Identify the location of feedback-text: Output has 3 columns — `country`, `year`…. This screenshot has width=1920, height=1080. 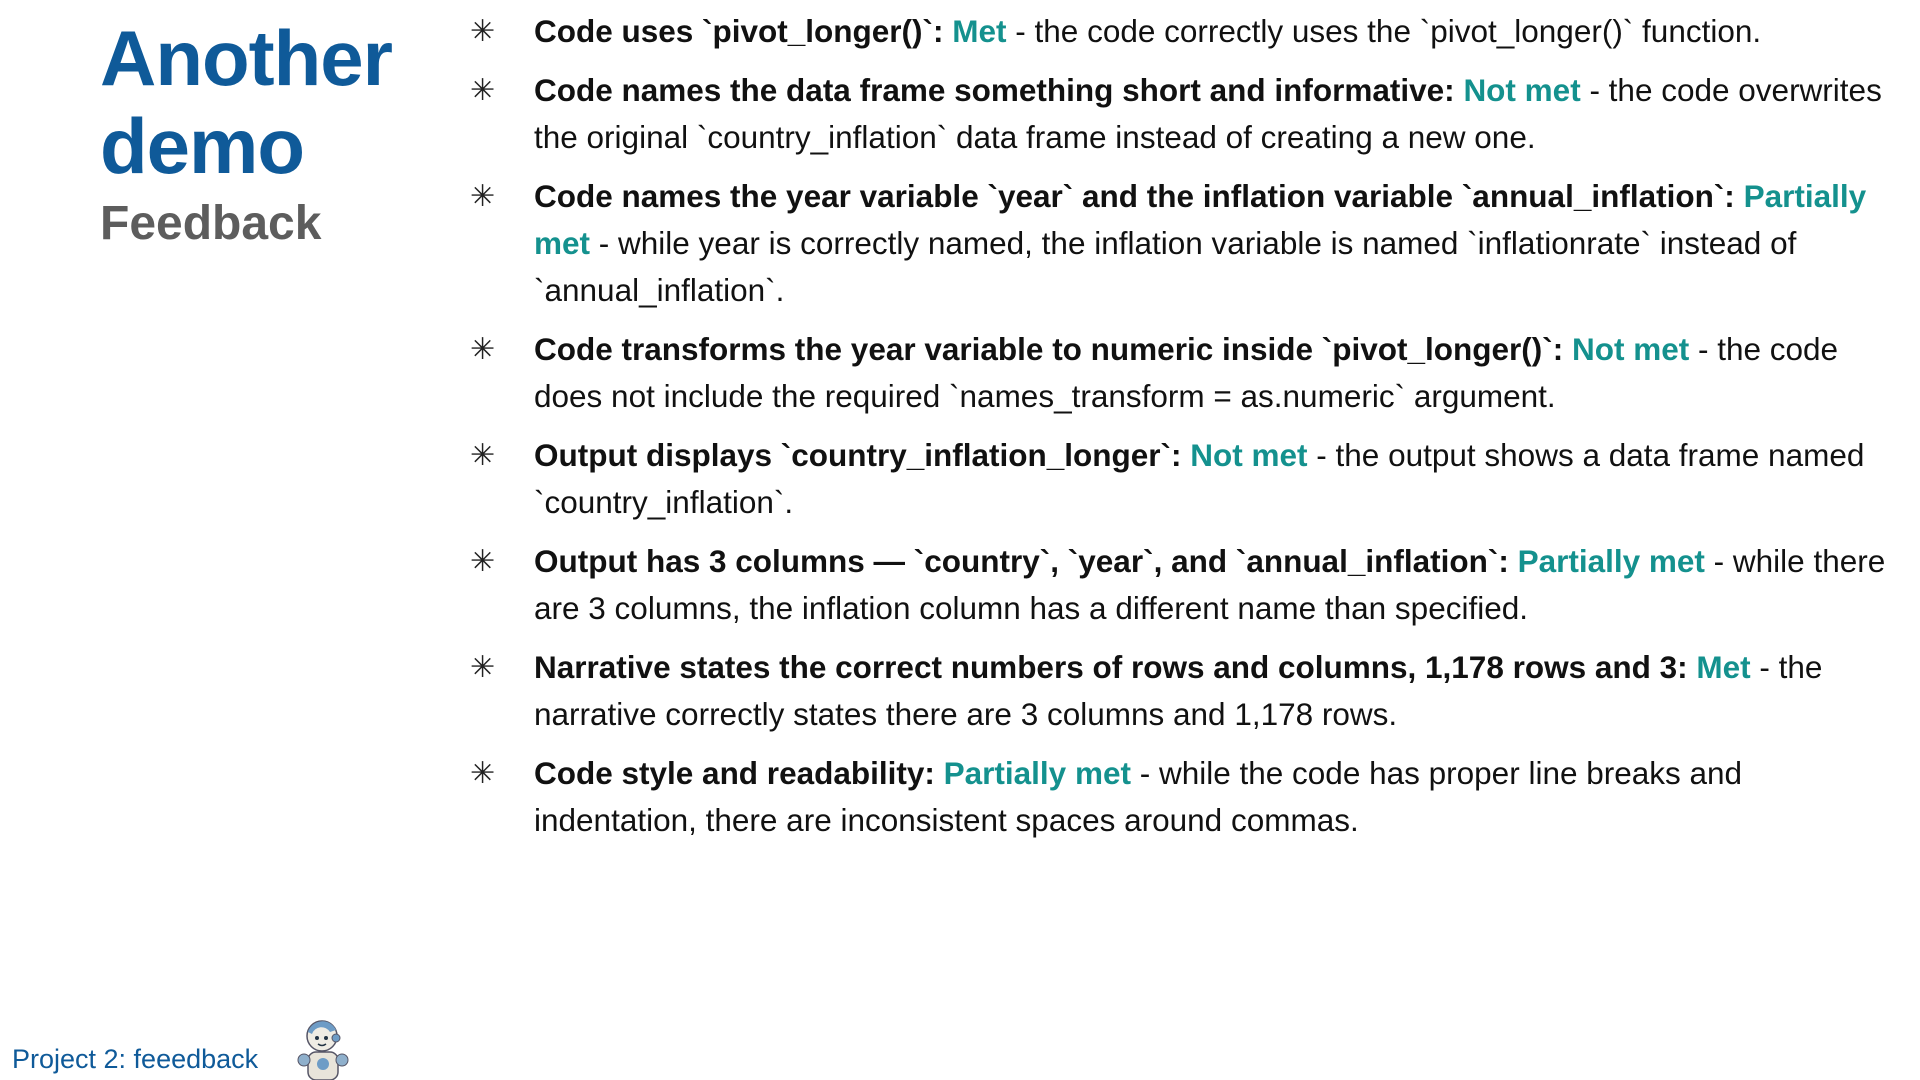
(1212, 585).